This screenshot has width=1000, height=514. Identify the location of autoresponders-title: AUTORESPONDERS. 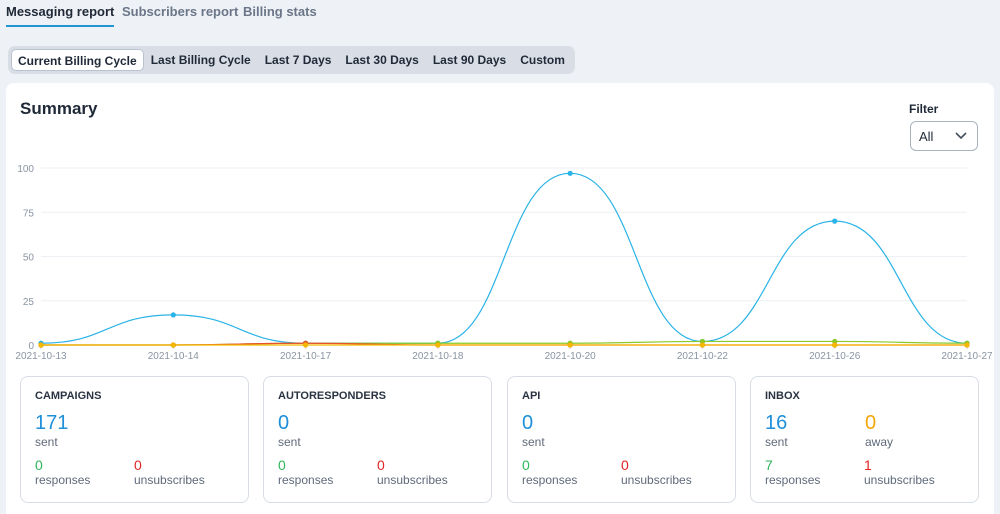
(332, 396).